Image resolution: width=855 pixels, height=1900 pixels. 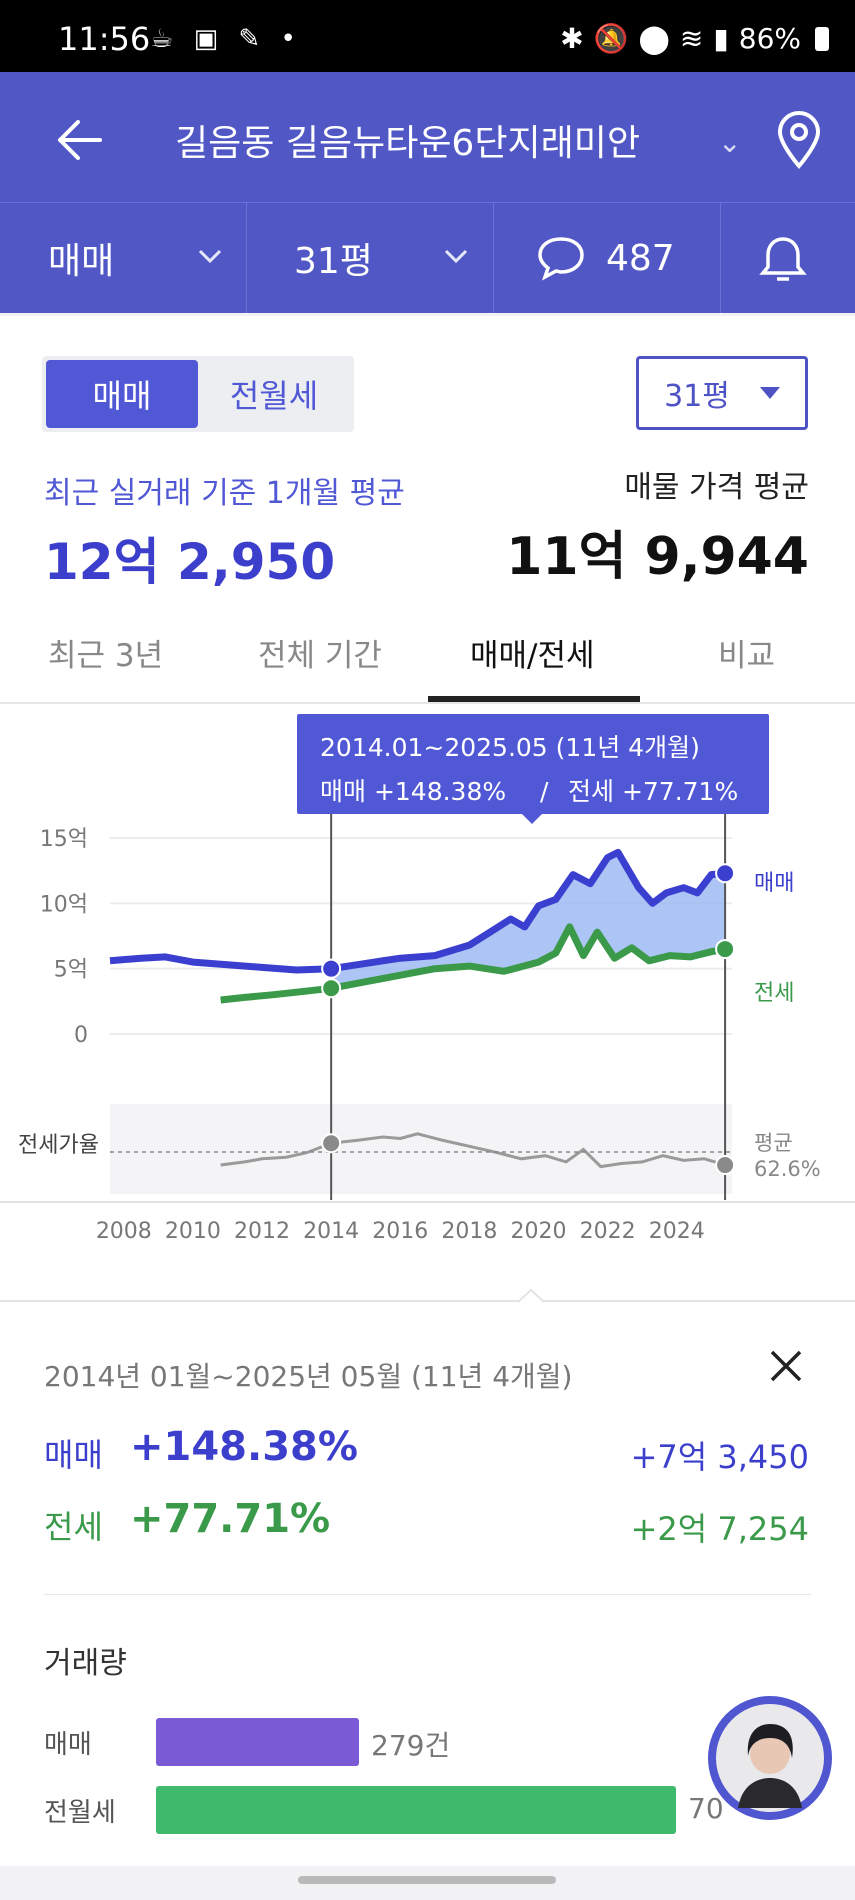 I want to click on status-time: 11:56, so click(x=104, y=39).